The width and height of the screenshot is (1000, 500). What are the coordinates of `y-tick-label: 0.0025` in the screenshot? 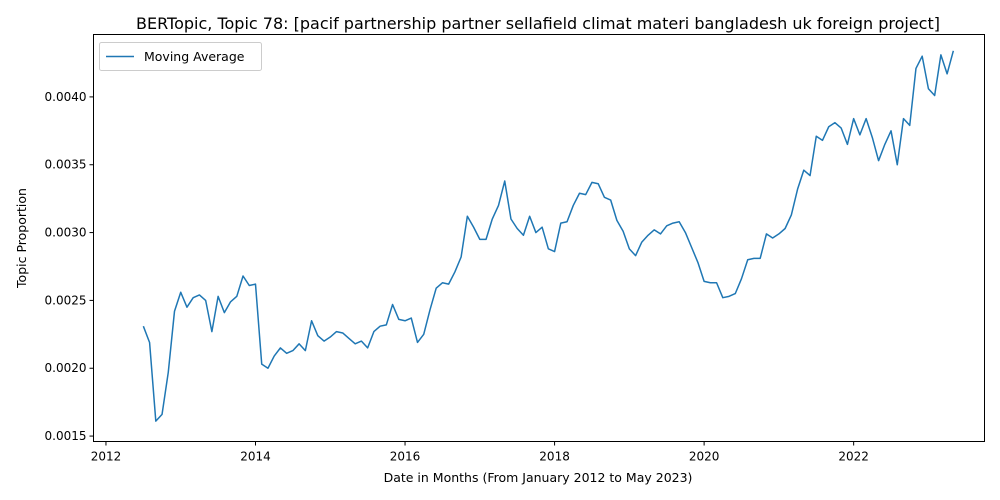 It's located at (66, 300).